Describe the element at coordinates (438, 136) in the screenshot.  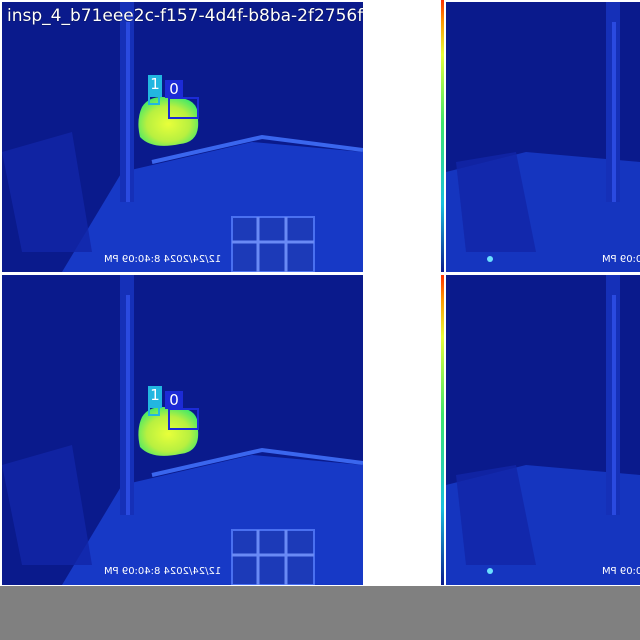
I see `color-scale-bar-top` at that location.